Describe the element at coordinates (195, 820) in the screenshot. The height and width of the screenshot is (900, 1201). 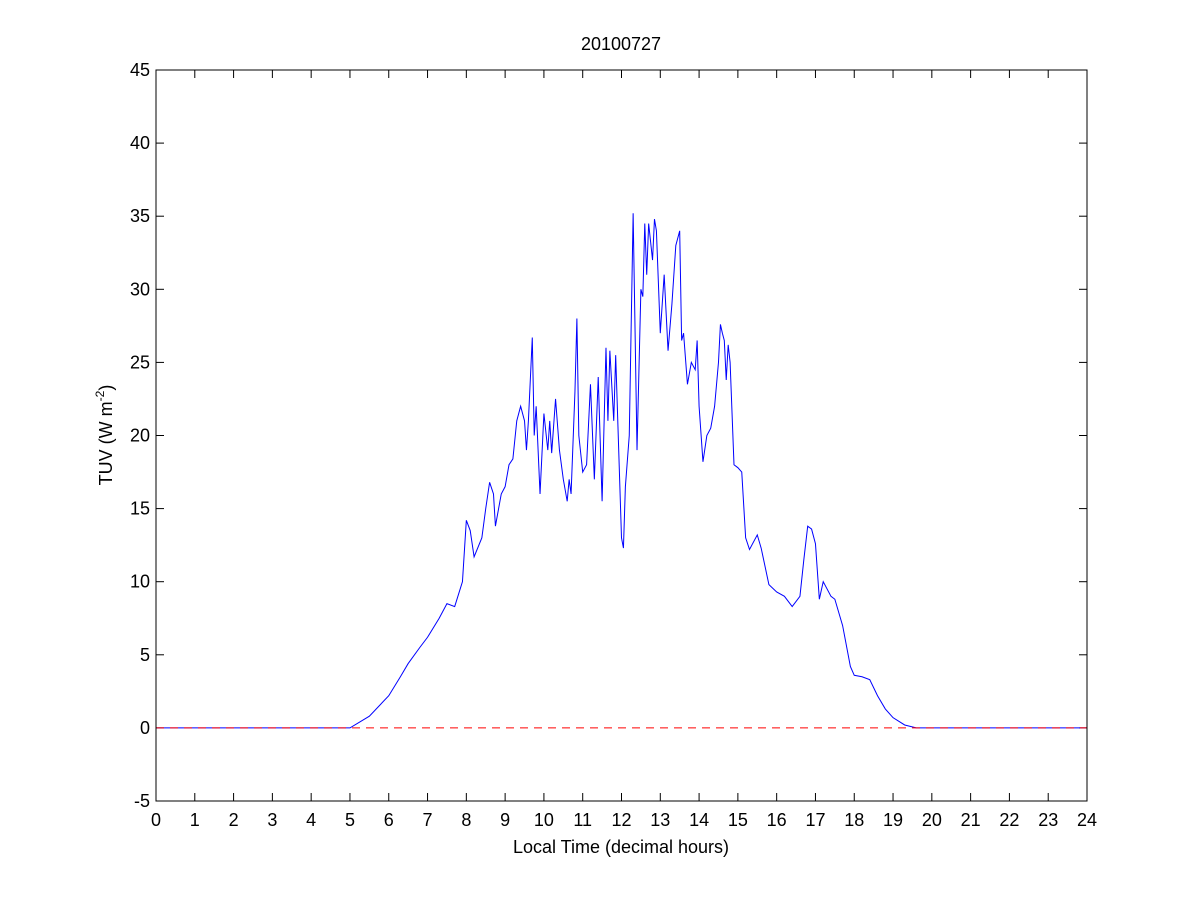
I see `x-tick-label: 1` at that location.